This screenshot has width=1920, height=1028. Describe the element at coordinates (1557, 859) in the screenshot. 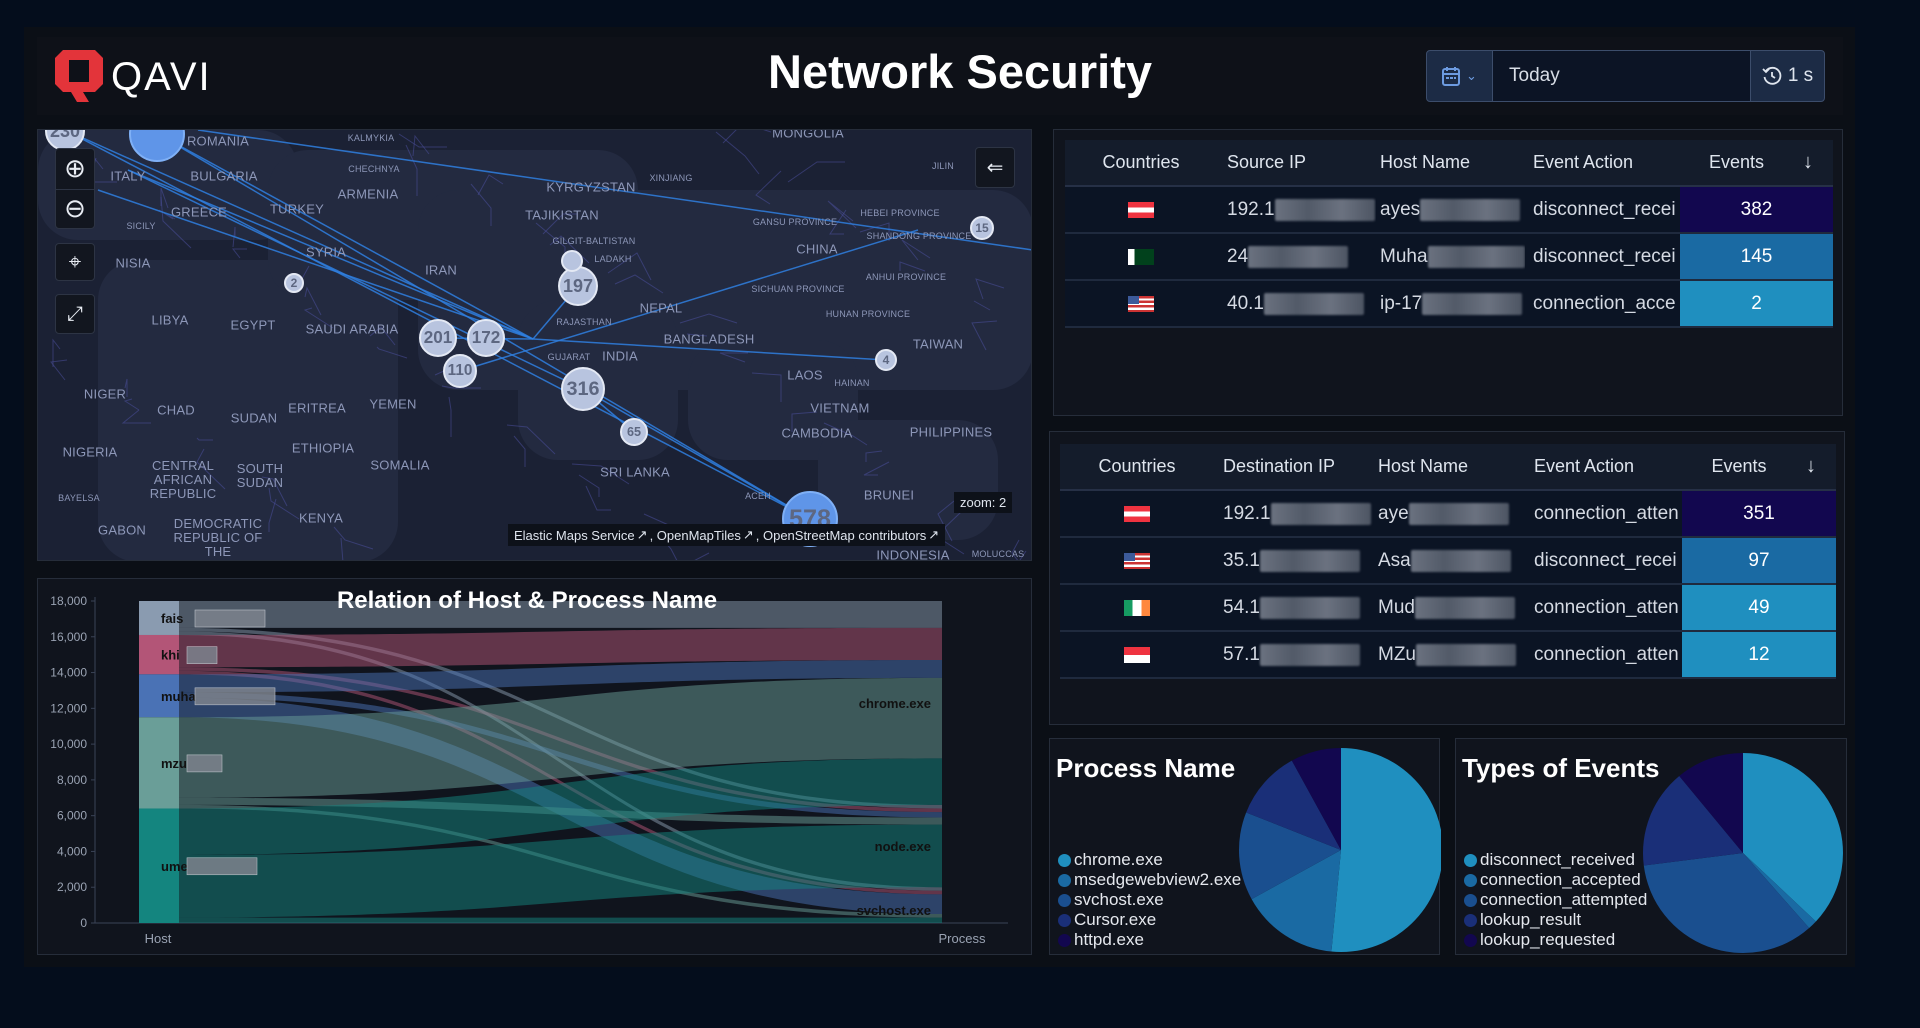

I see `legend-label: disconnect_received` at that location.